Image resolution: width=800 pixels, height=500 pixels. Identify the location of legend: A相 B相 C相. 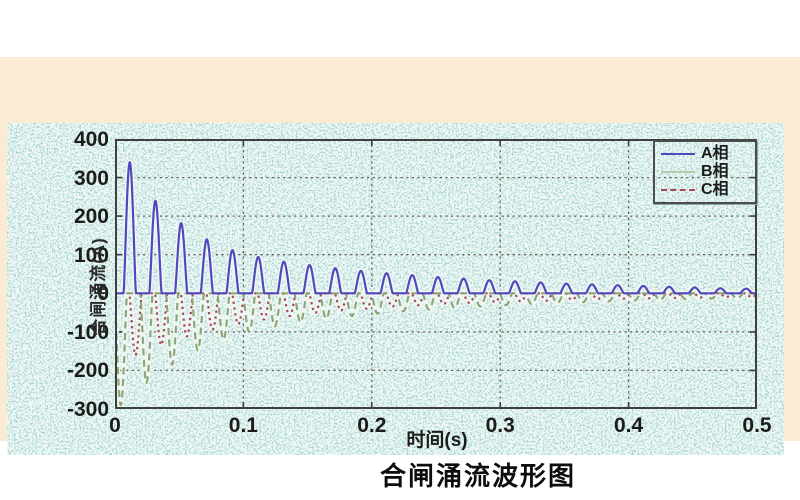
(705, 172).